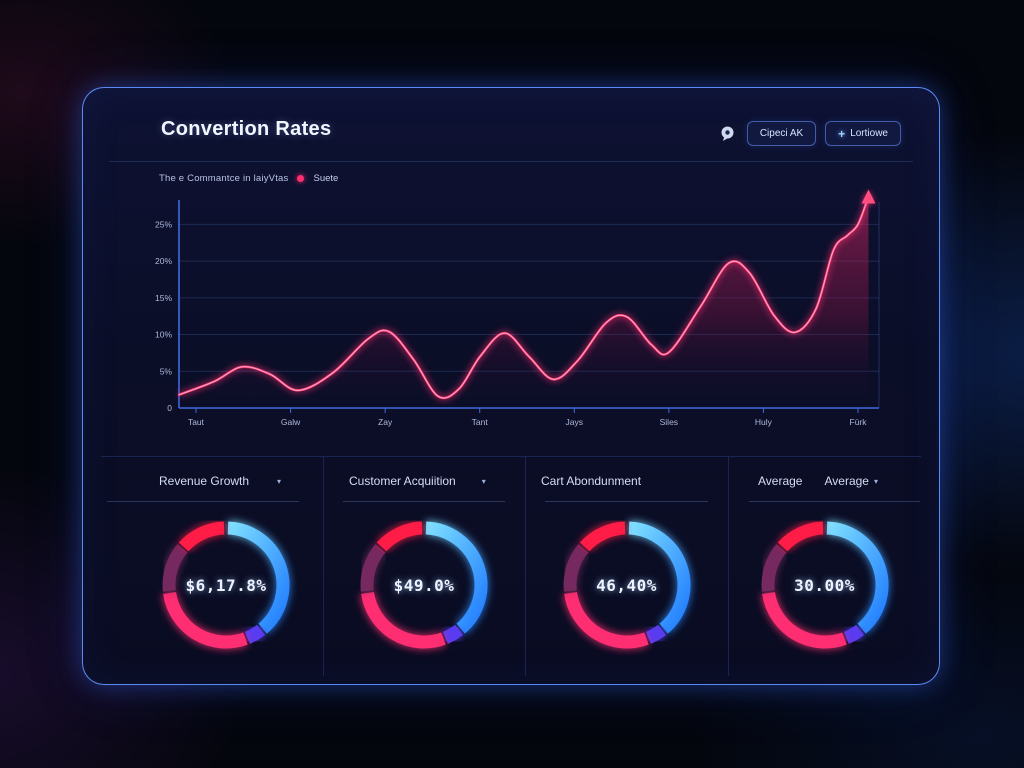 Image resolution: width=1024 pixels, height=768 pixels. I want to click on gauge-value: 30.00%, so click(824, 585).